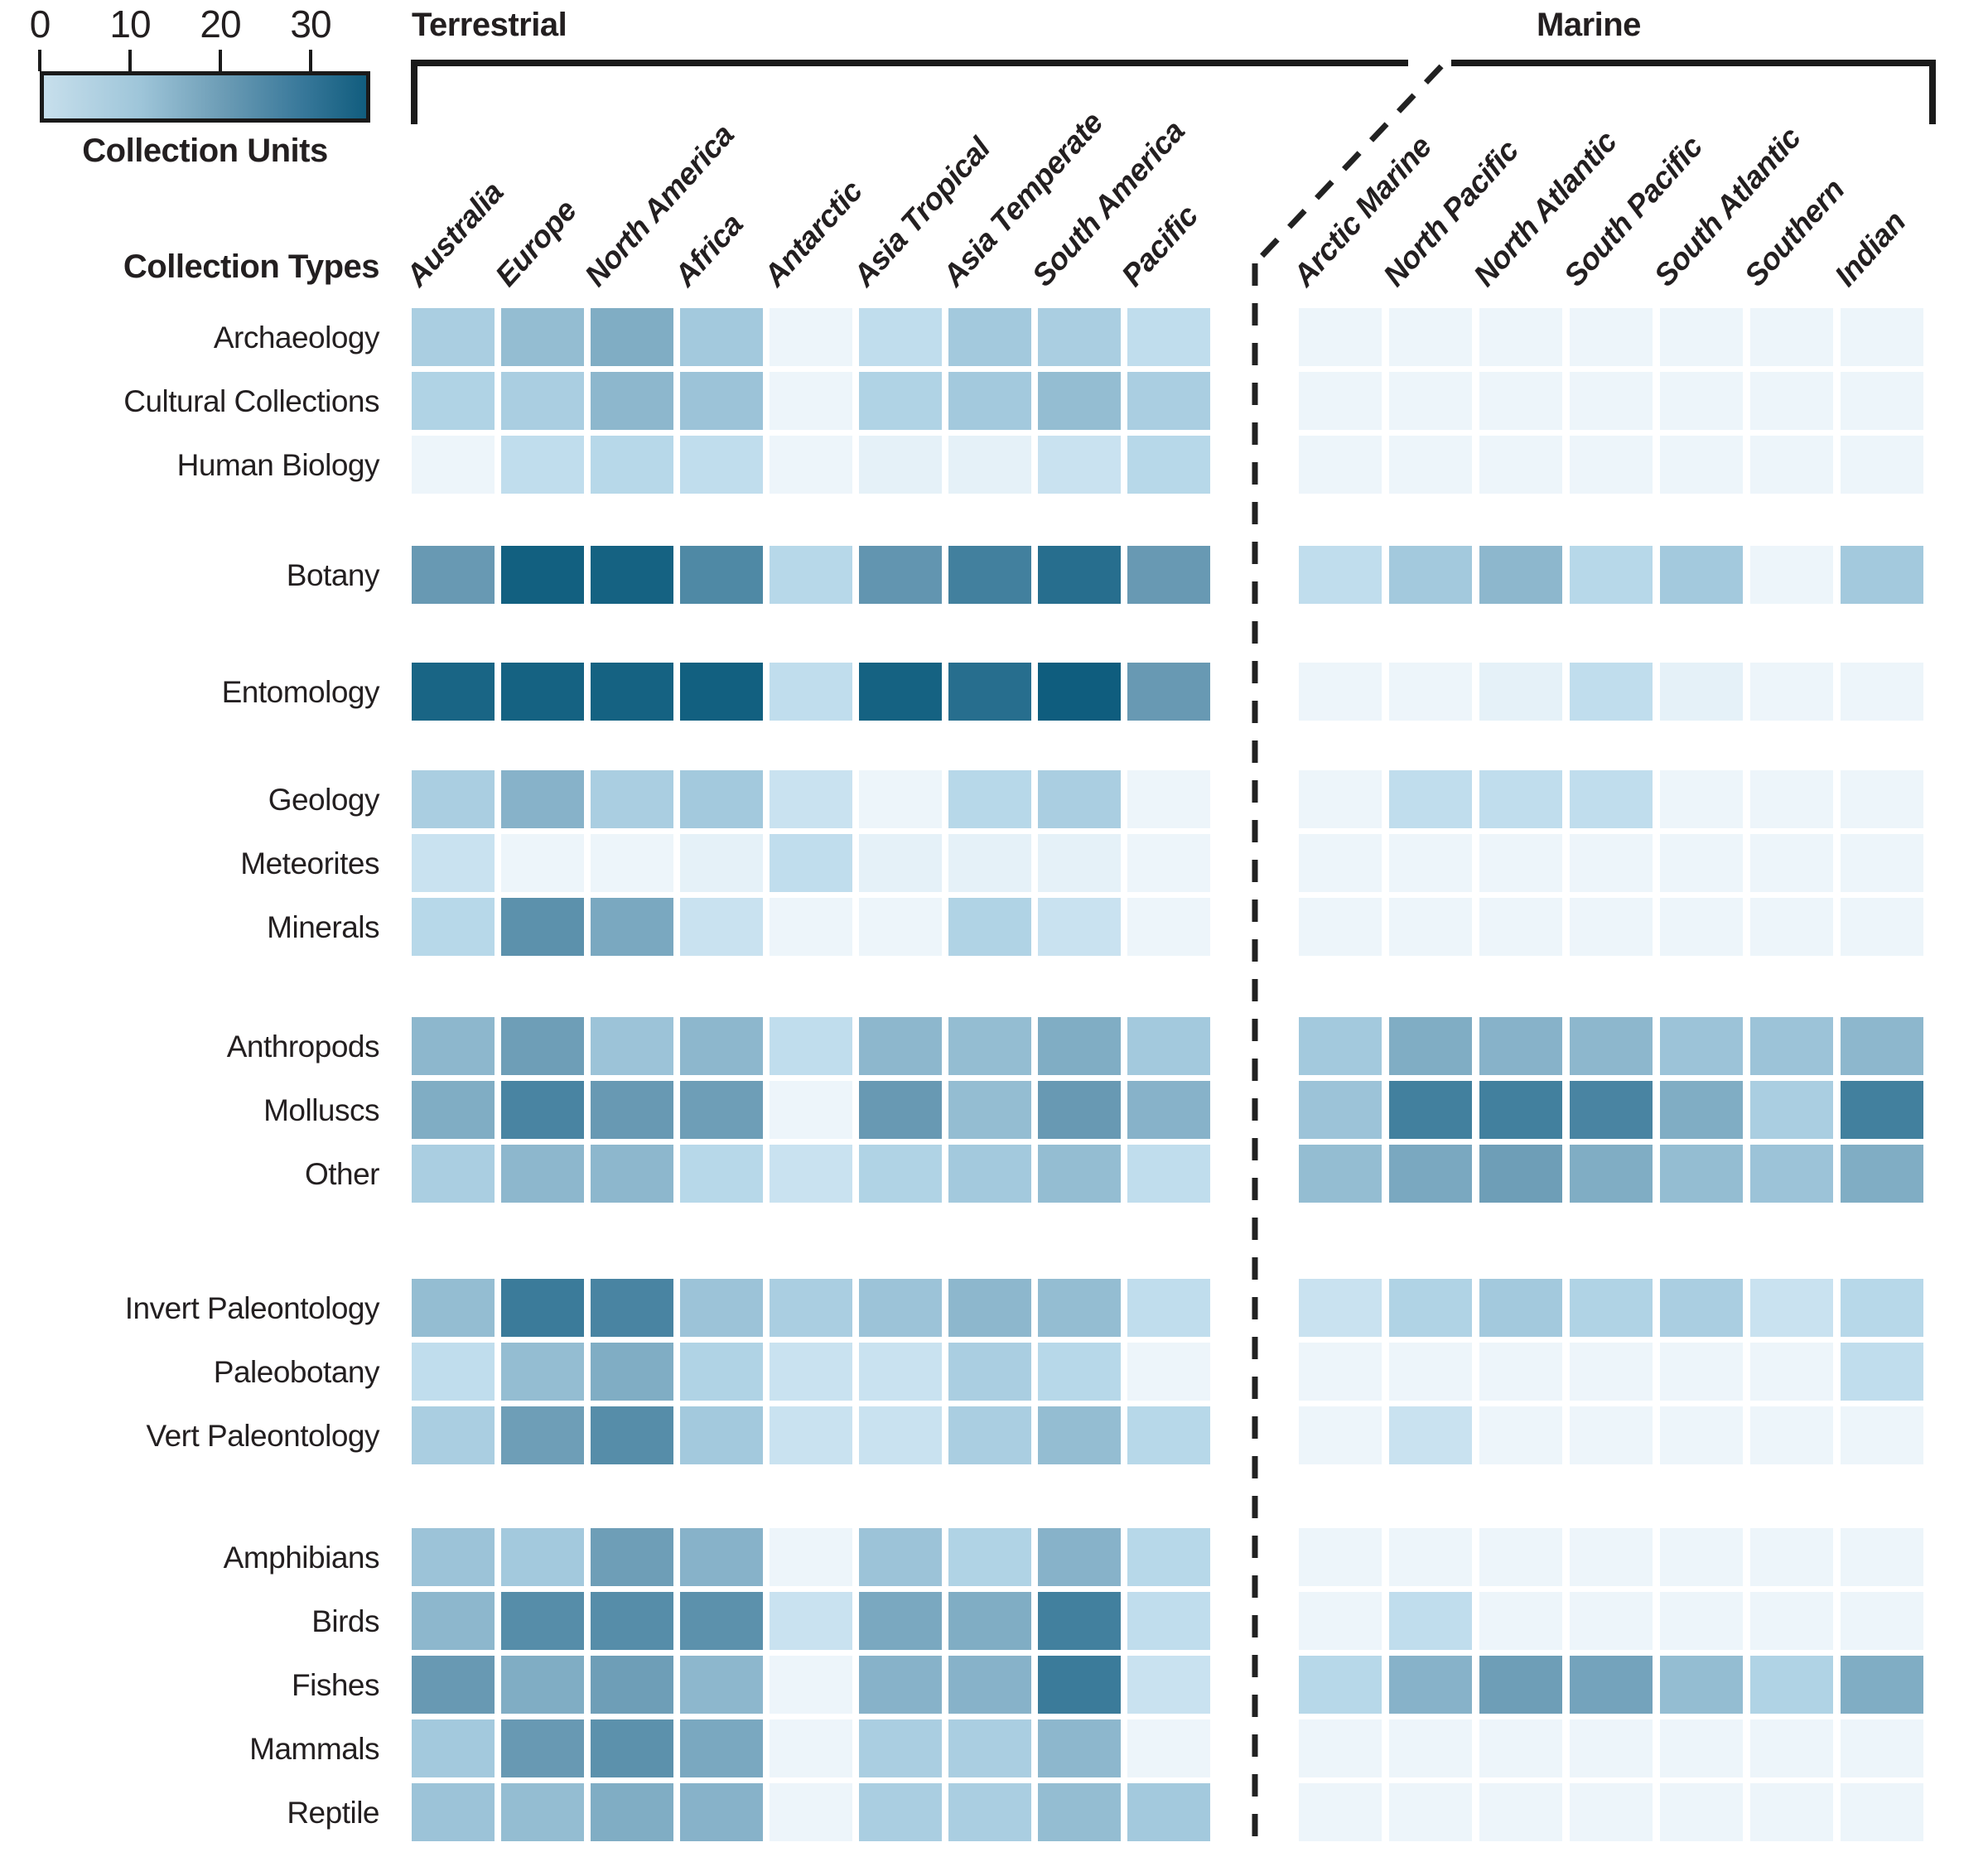 The image size is (1988, 1852). What do you see at coordinates (721, 1812) in the screenshot?
I see `cell-reptile-africa` at bounding box center [721, 1812].